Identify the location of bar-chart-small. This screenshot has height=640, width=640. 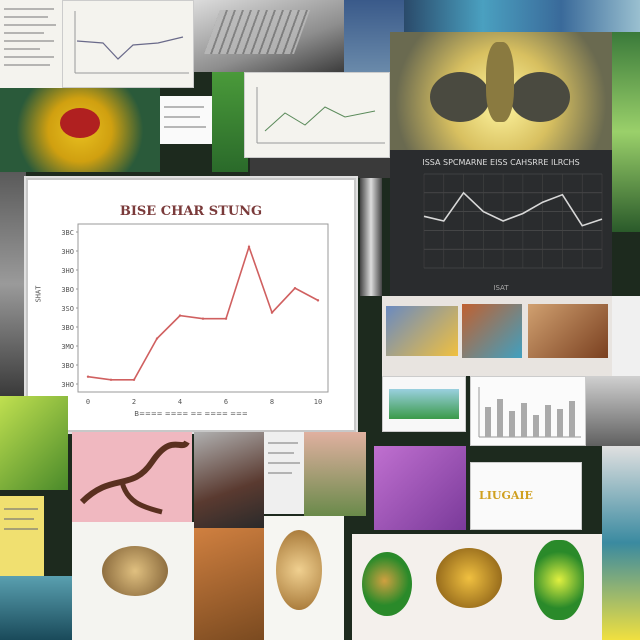
(528, 411).